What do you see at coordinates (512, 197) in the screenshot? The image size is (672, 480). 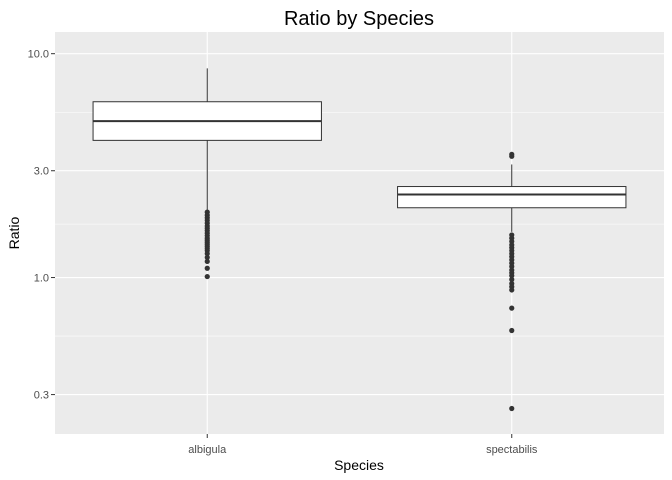 I see `iqr-box` at bounding box center [512, 197].